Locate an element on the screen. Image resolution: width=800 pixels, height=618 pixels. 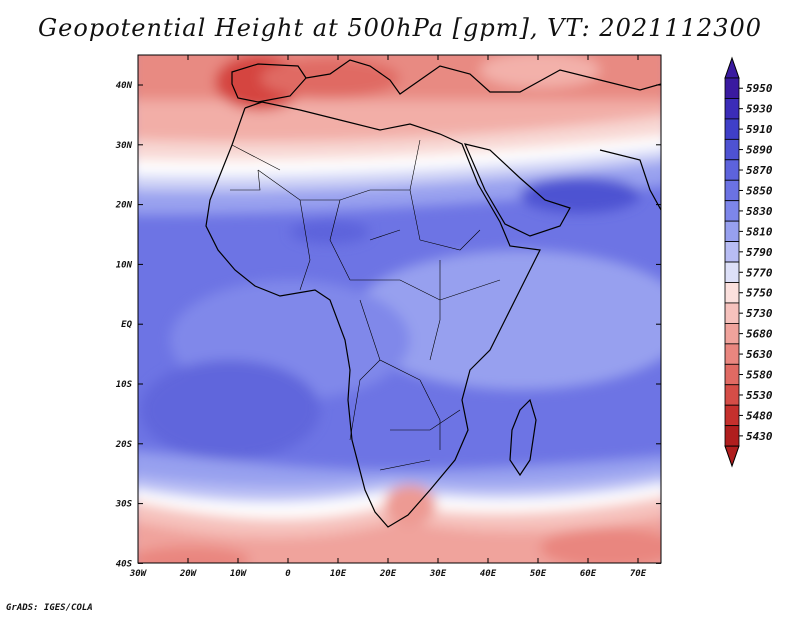
lat-label: 10S is located at coordinates (124, 385).